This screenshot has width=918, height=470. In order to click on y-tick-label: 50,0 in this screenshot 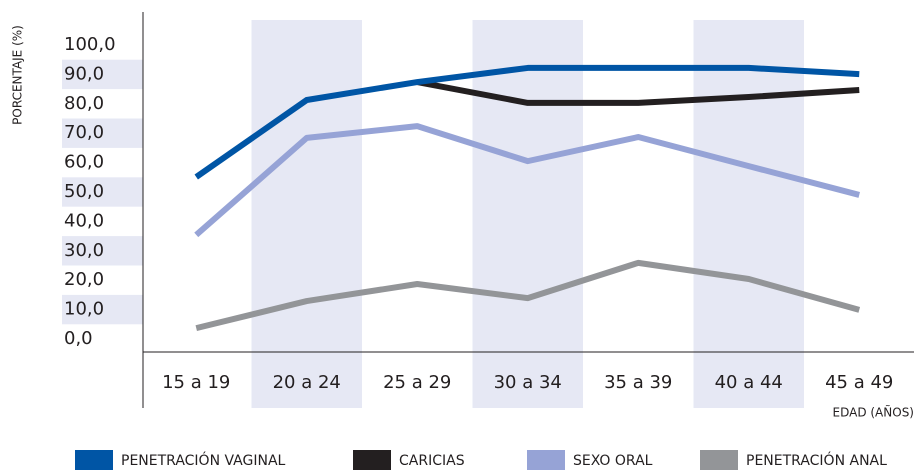, I will do `click(84, 191)`.